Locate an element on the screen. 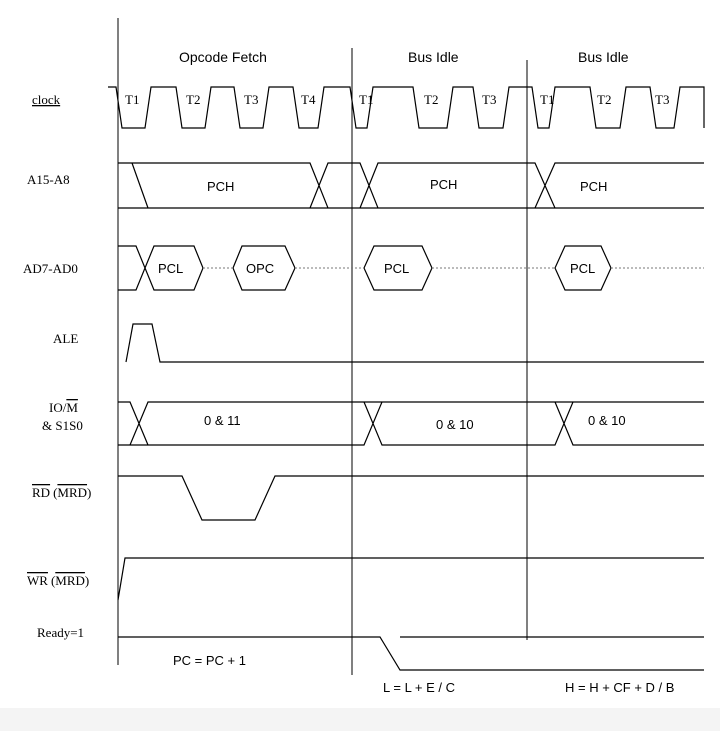 Image resolution: width=720 pixels, height=731 pixels. ready-waveform is located at coordinates (411, 653).